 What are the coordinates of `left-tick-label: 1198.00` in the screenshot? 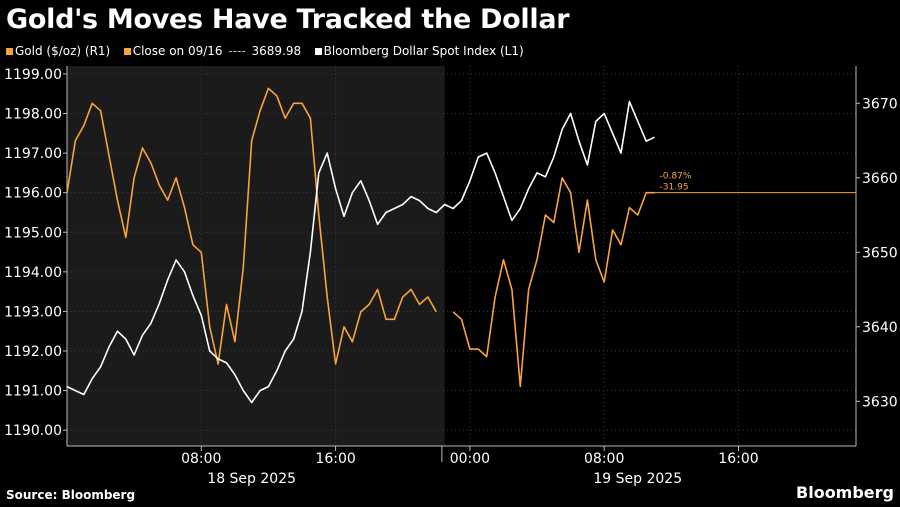 It's located at (33, 115).